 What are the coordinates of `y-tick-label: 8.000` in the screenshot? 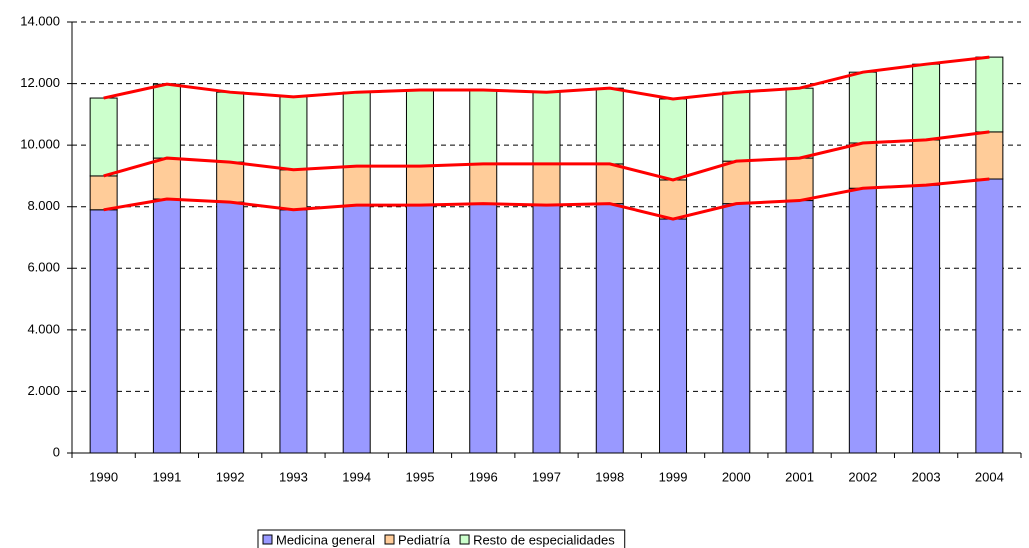 It's located at (43, 205).